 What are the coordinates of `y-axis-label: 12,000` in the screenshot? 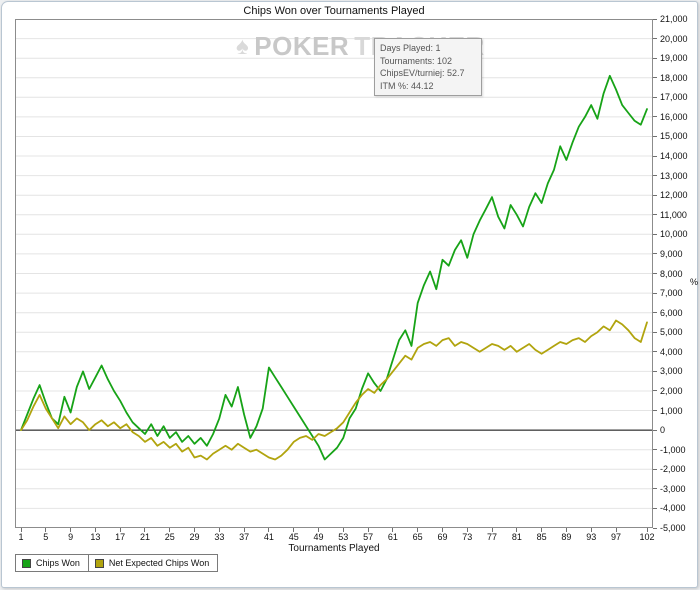 It's located at (674, 195).